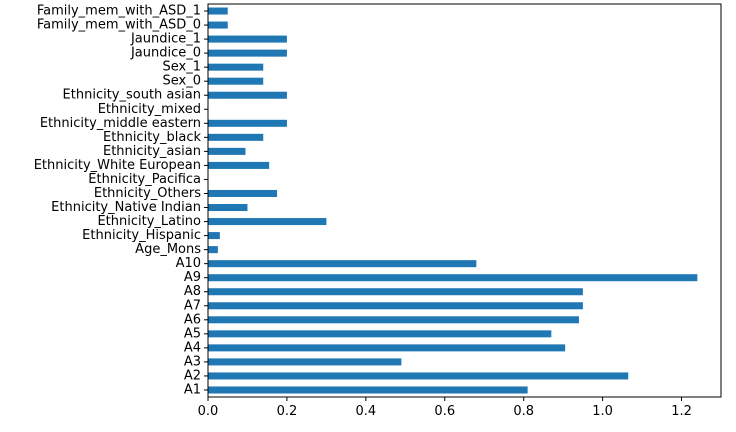 The height and width of the screenshot is (432, 736). Describe the element at coordinates (192, 305) in the screenshot. I see `category-label: A7` at that location.